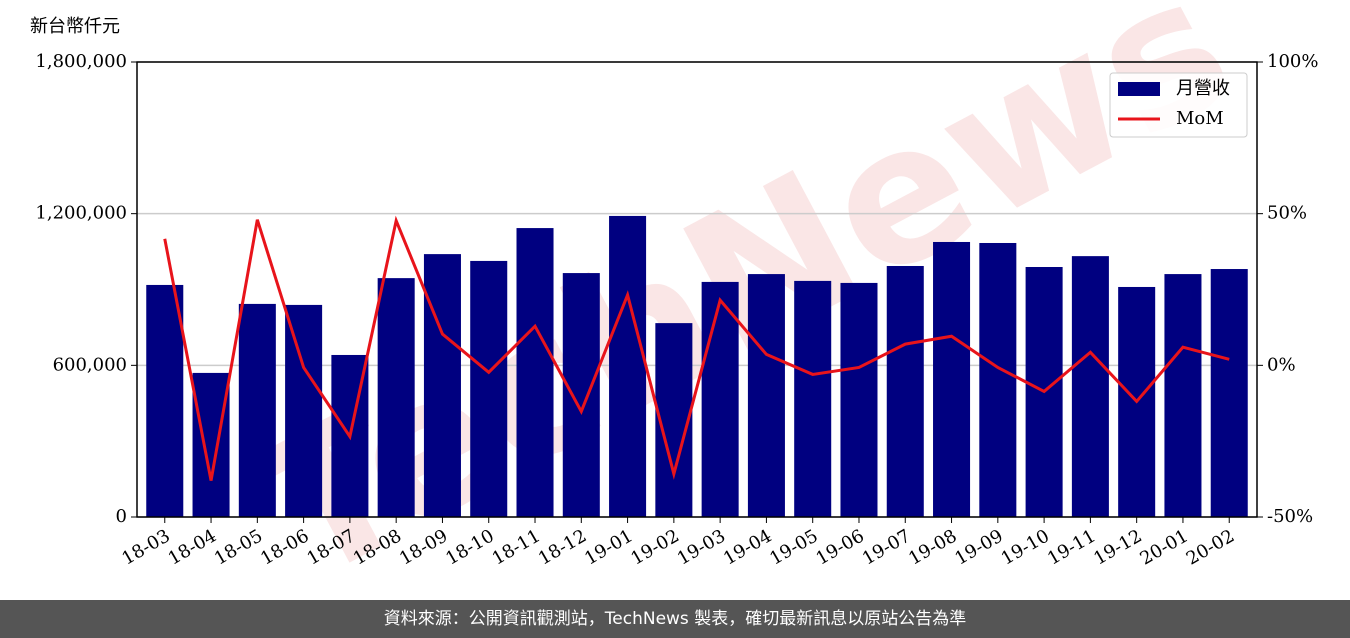 Image resolution: width=1350 pixels, height=638 pixels. Describe the element at coordinates (1117, 547) in the screenshot. I see `x-tick-label: 19-12` at that location.